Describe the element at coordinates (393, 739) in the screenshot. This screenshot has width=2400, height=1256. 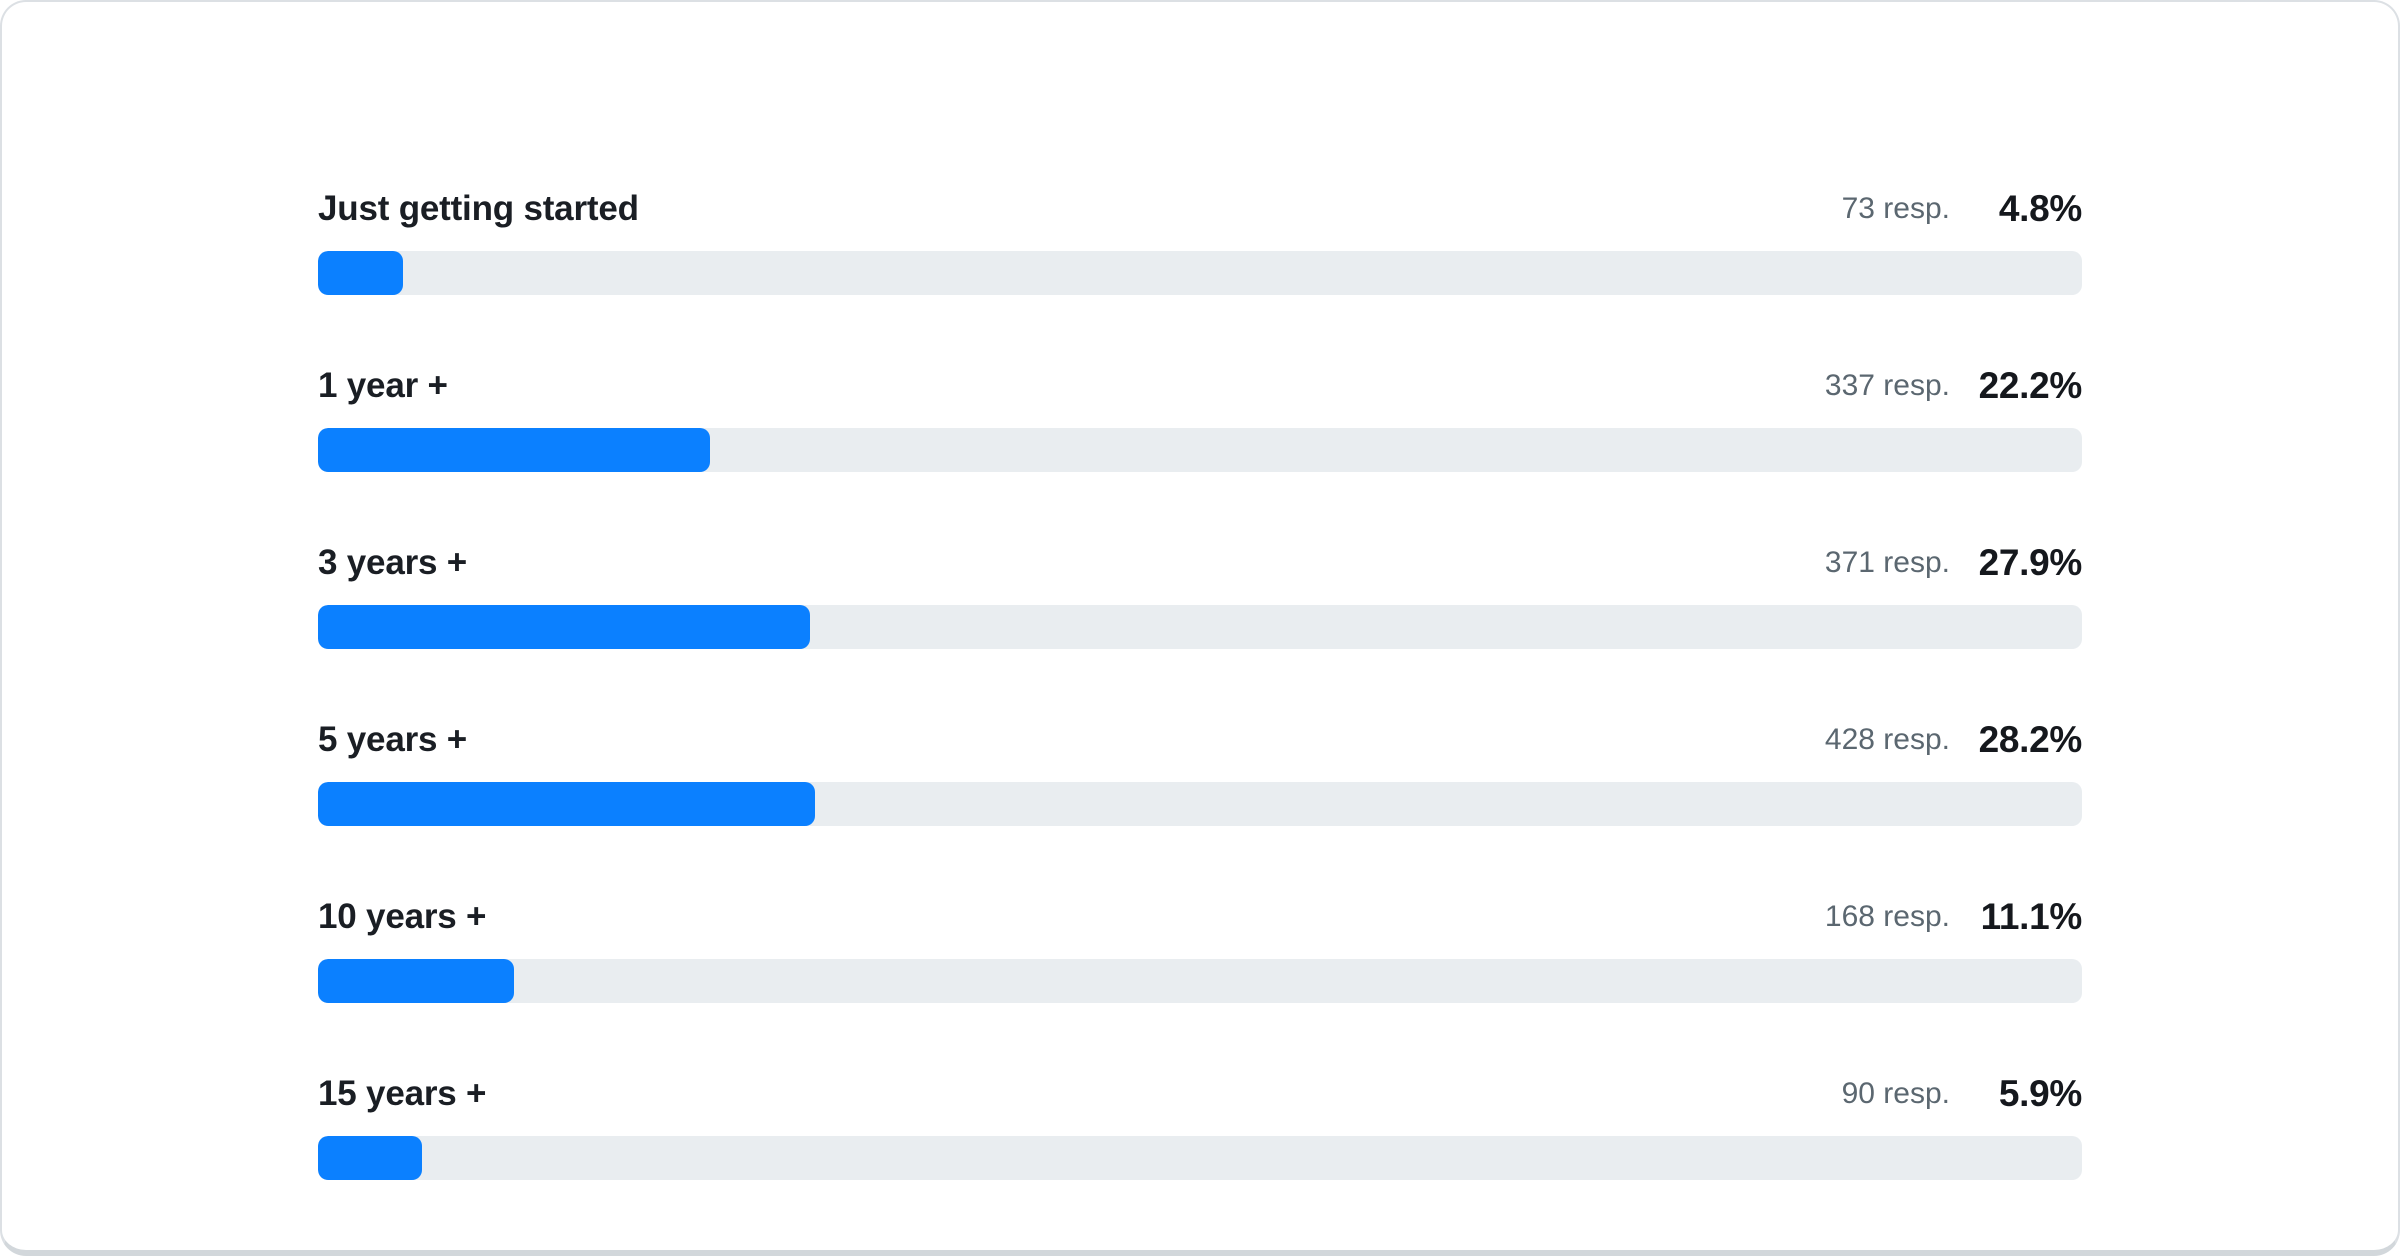
I see `category-label: 5 years +` at that location.